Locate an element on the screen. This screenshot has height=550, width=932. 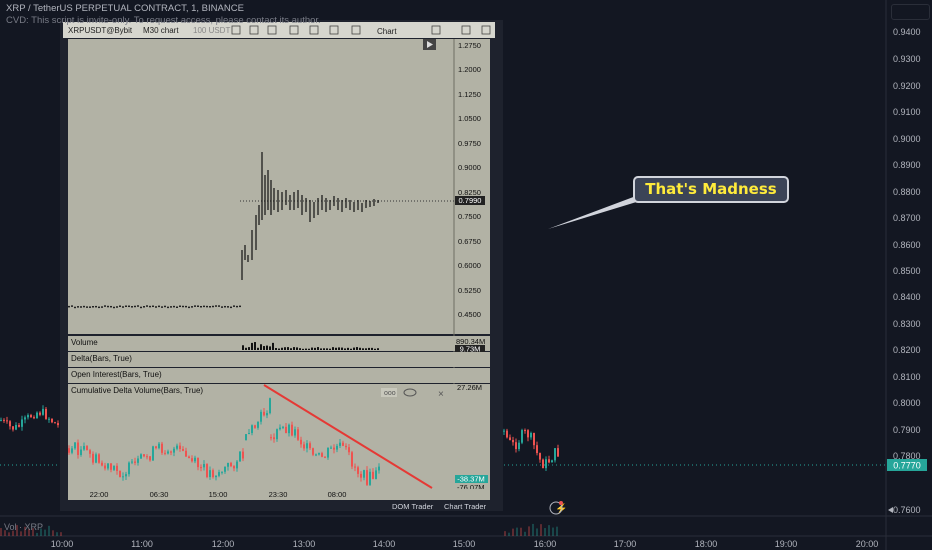
inset-eye-icon is located at coordinates (410, 392).